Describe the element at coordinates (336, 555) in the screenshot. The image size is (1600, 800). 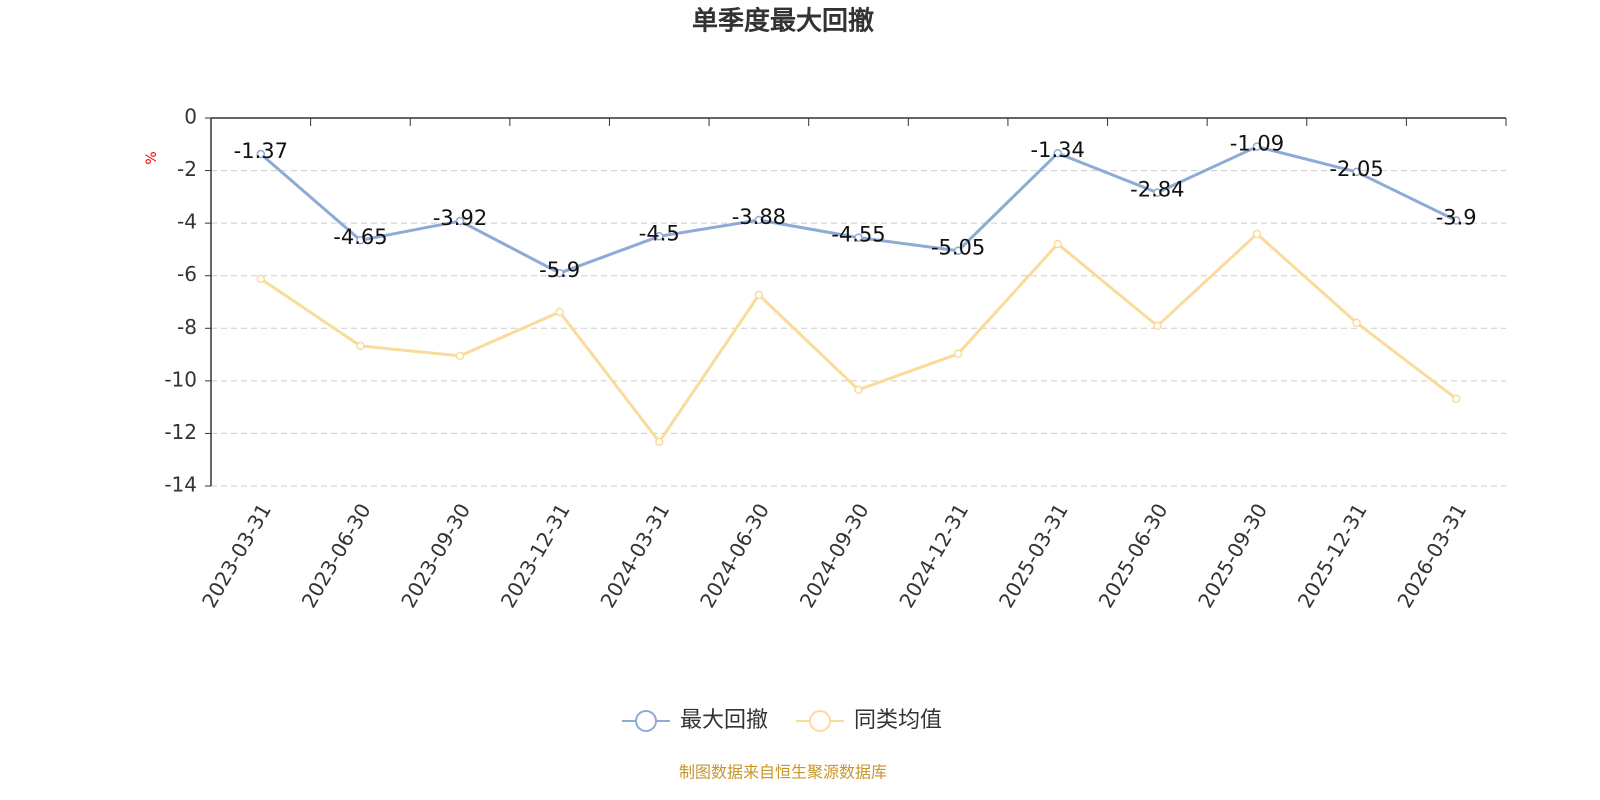
I see `x-tick-label: 2023-06-30` at that location.